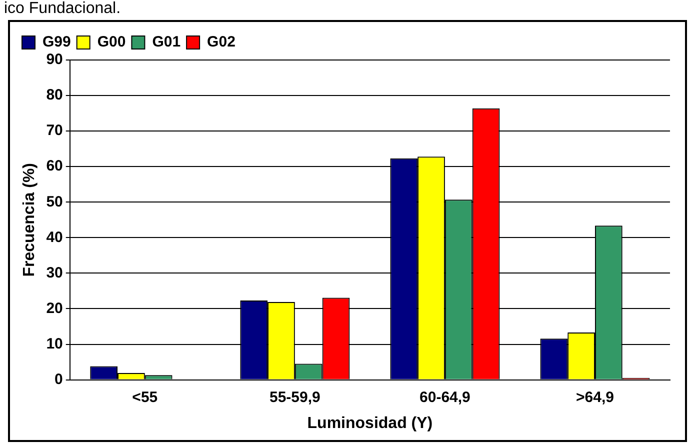 Image resolution: width=689 pixels, height=444 pixels. I want to click on x-tick-label: 60-64,9, so click(445, 397).